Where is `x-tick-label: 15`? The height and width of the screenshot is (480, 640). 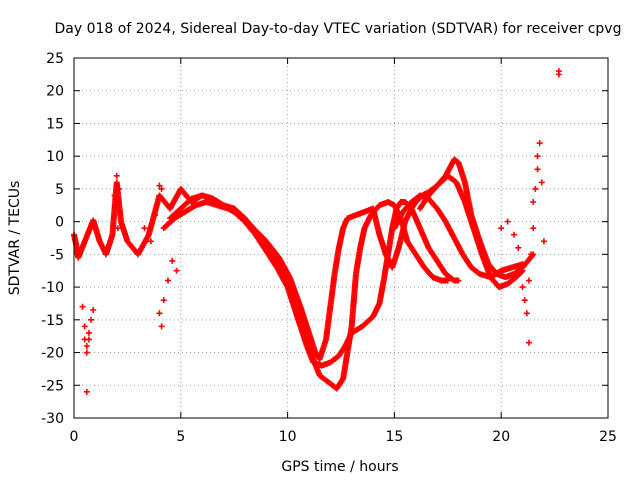
x-tick-label: 15 is located at coordinates (394, 437).